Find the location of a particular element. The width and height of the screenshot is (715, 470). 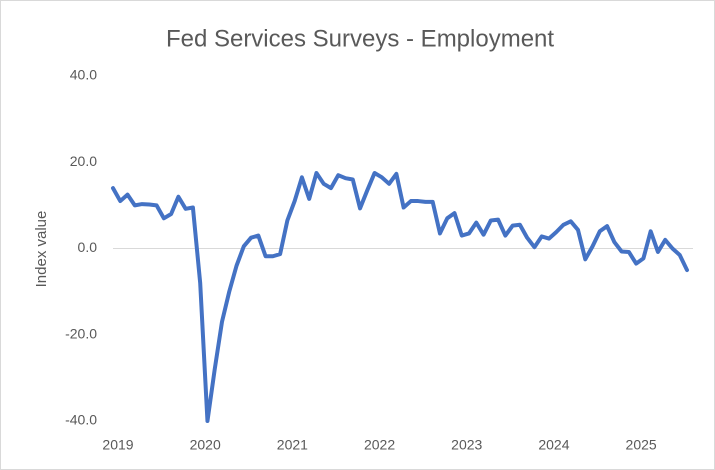

chart-title: Fed Services Surveys - Employment is located at coordinates (360, 38).